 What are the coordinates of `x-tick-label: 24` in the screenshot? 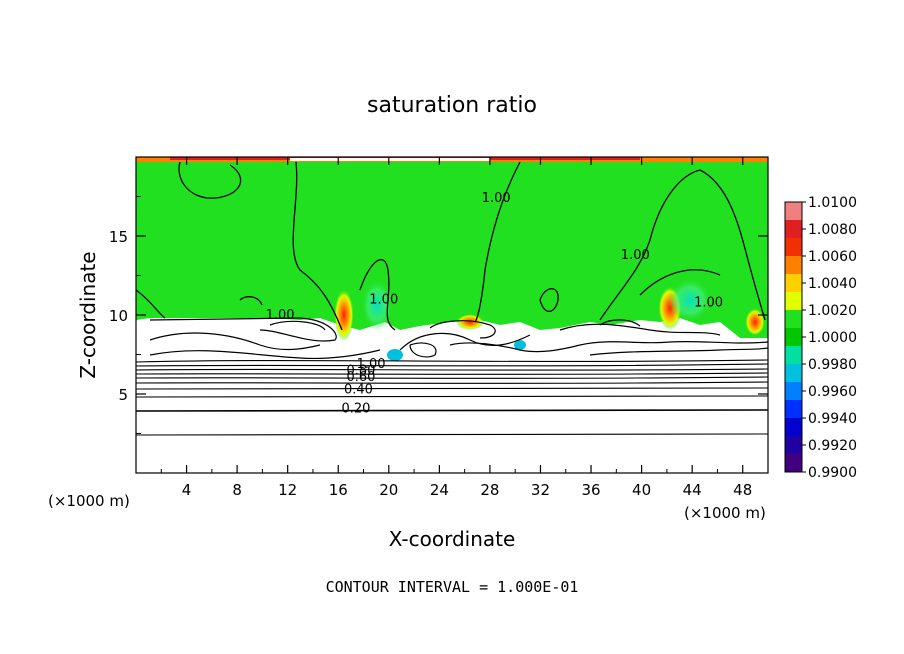 It's located at (439, 490).